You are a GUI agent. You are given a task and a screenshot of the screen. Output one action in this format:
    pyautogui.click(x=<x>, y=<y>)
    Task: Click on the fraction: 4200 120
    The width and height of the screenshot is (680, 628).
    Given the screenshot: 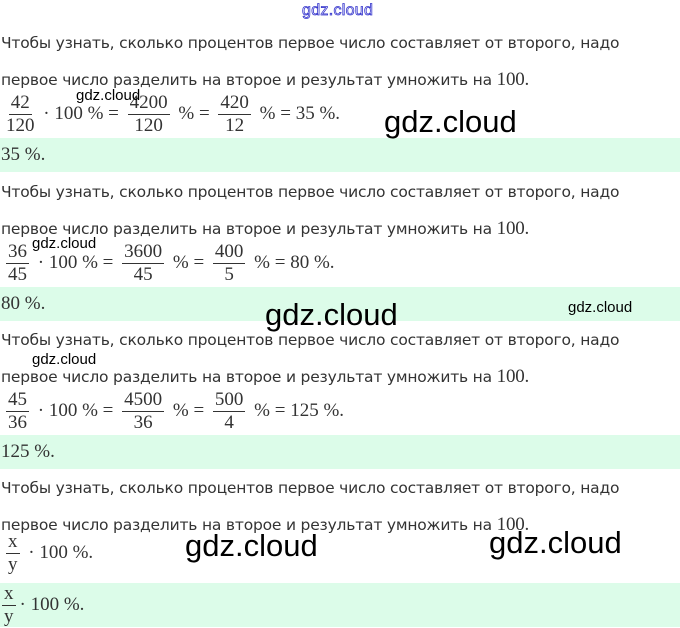 What is the action you would take?
    pyautogui.click(x=148, y=114)
    